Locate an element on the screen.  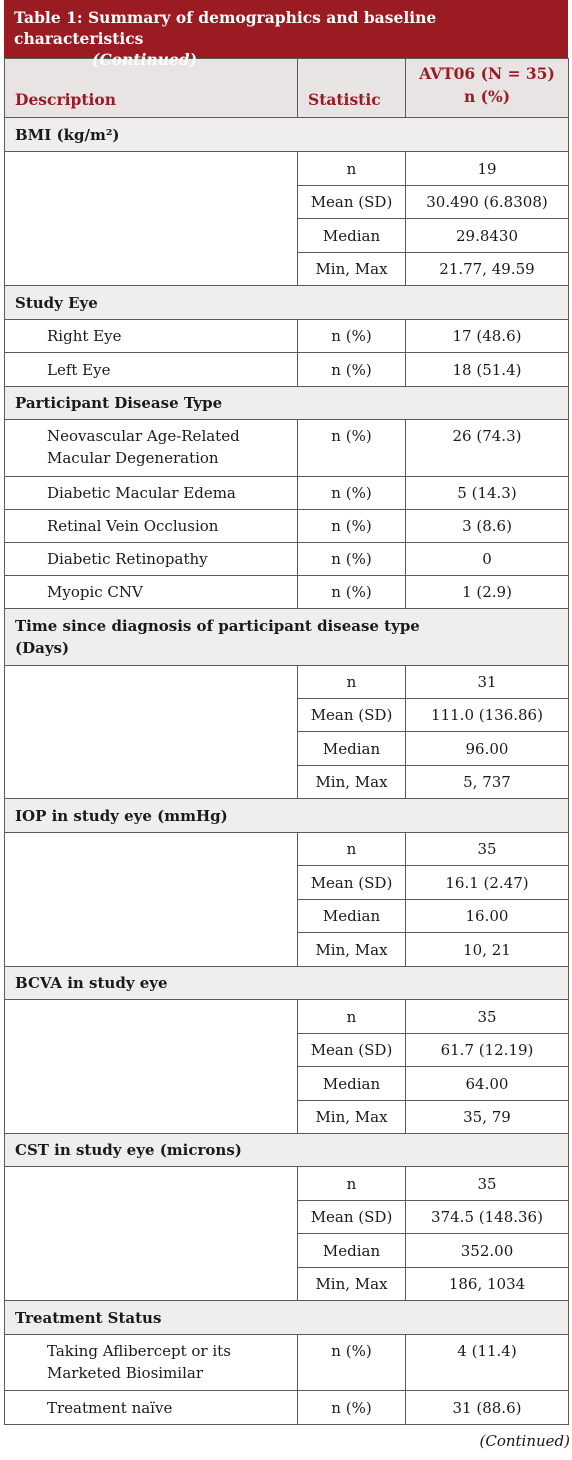
value-cell: 10, 21 is located at coordinates (487, 949).